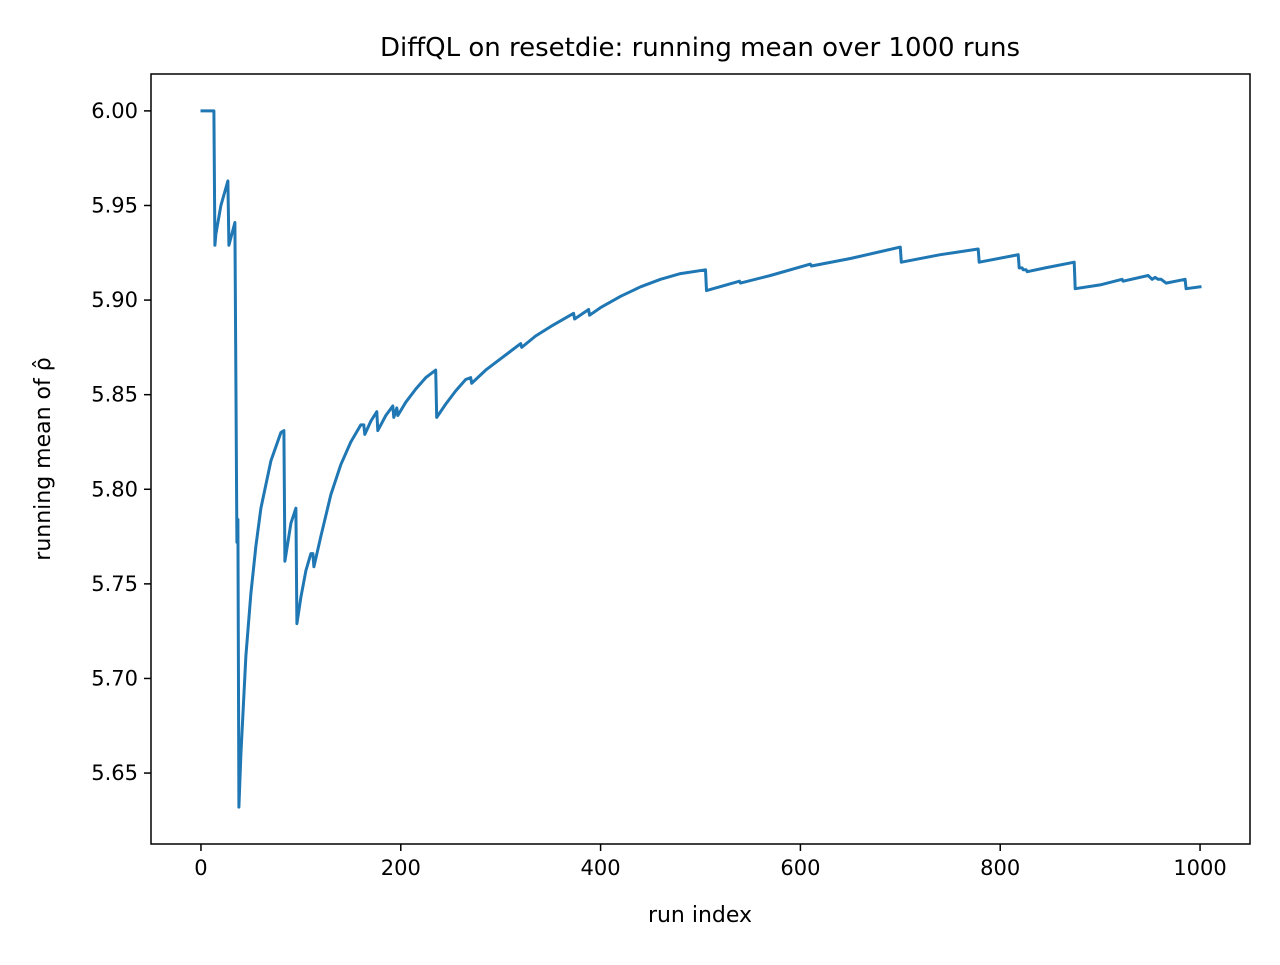  What do you see at coordinates (114, 678) in the screenshot?
I see `y-tick-label: 5.70` at bounding box center [114, 678].